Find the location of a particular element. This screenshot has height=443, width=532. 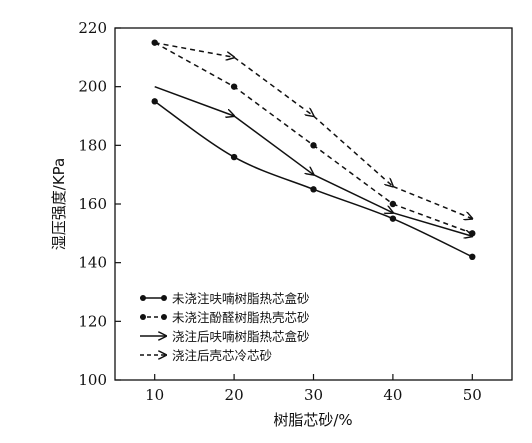

legend-label: 浇注后呋喃树脂热芯盒砂 is located at coordinates (241, 336).